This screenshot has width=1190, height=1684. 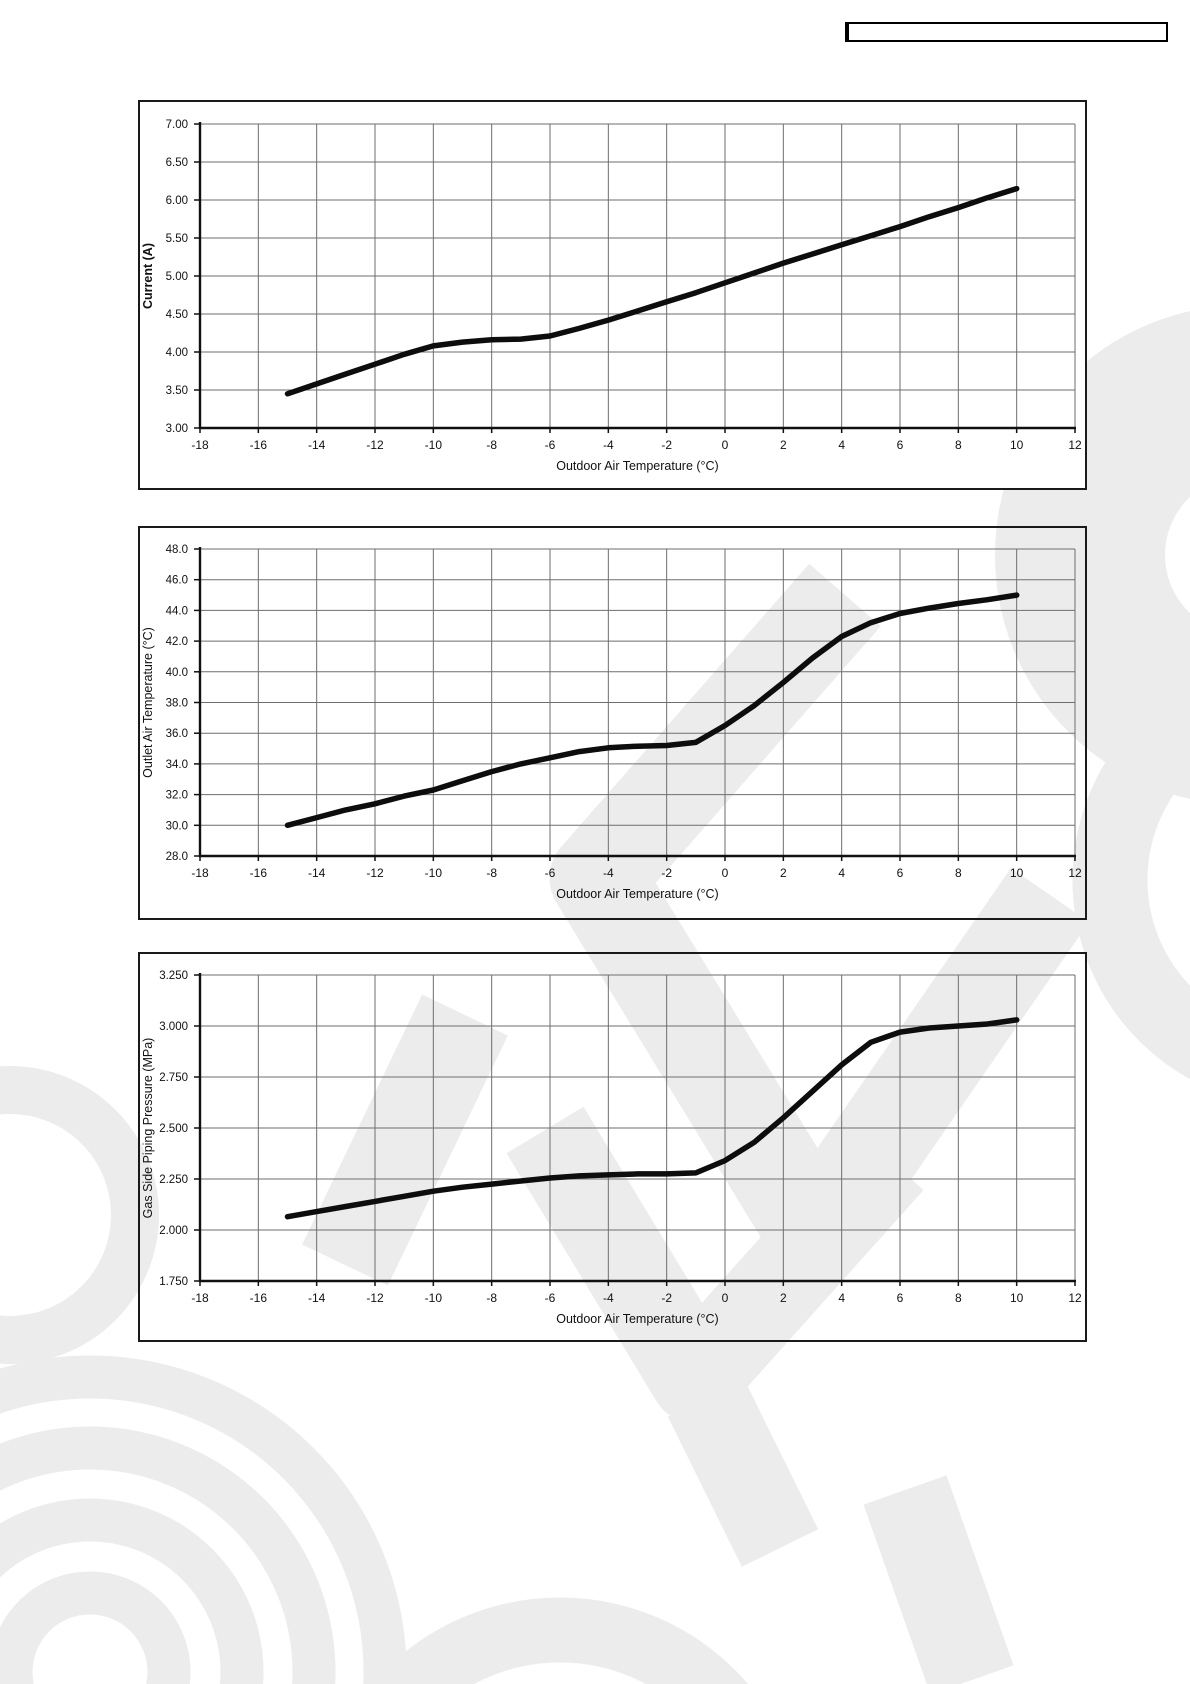 I want to click on y-tick-label: 44.0, so click(x=177, y=611).